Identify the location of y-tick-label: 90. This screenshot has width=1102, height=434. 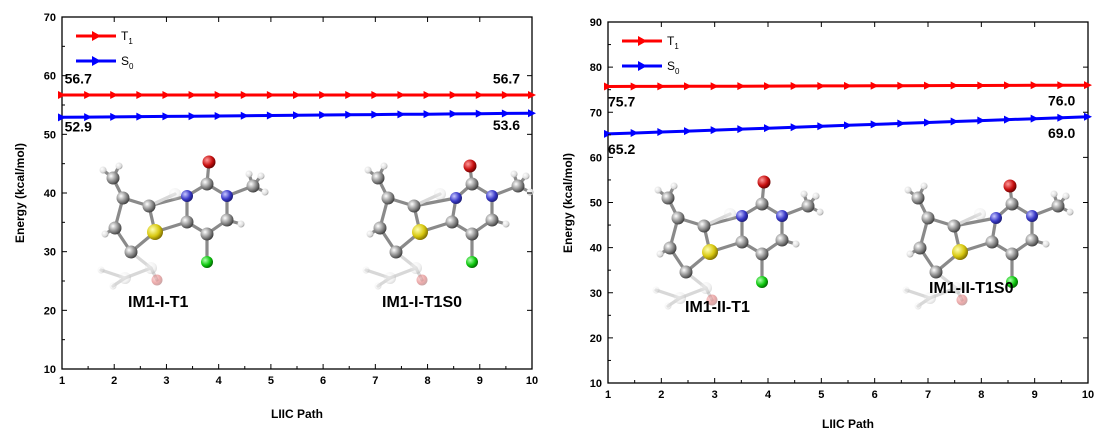
(596, 23).